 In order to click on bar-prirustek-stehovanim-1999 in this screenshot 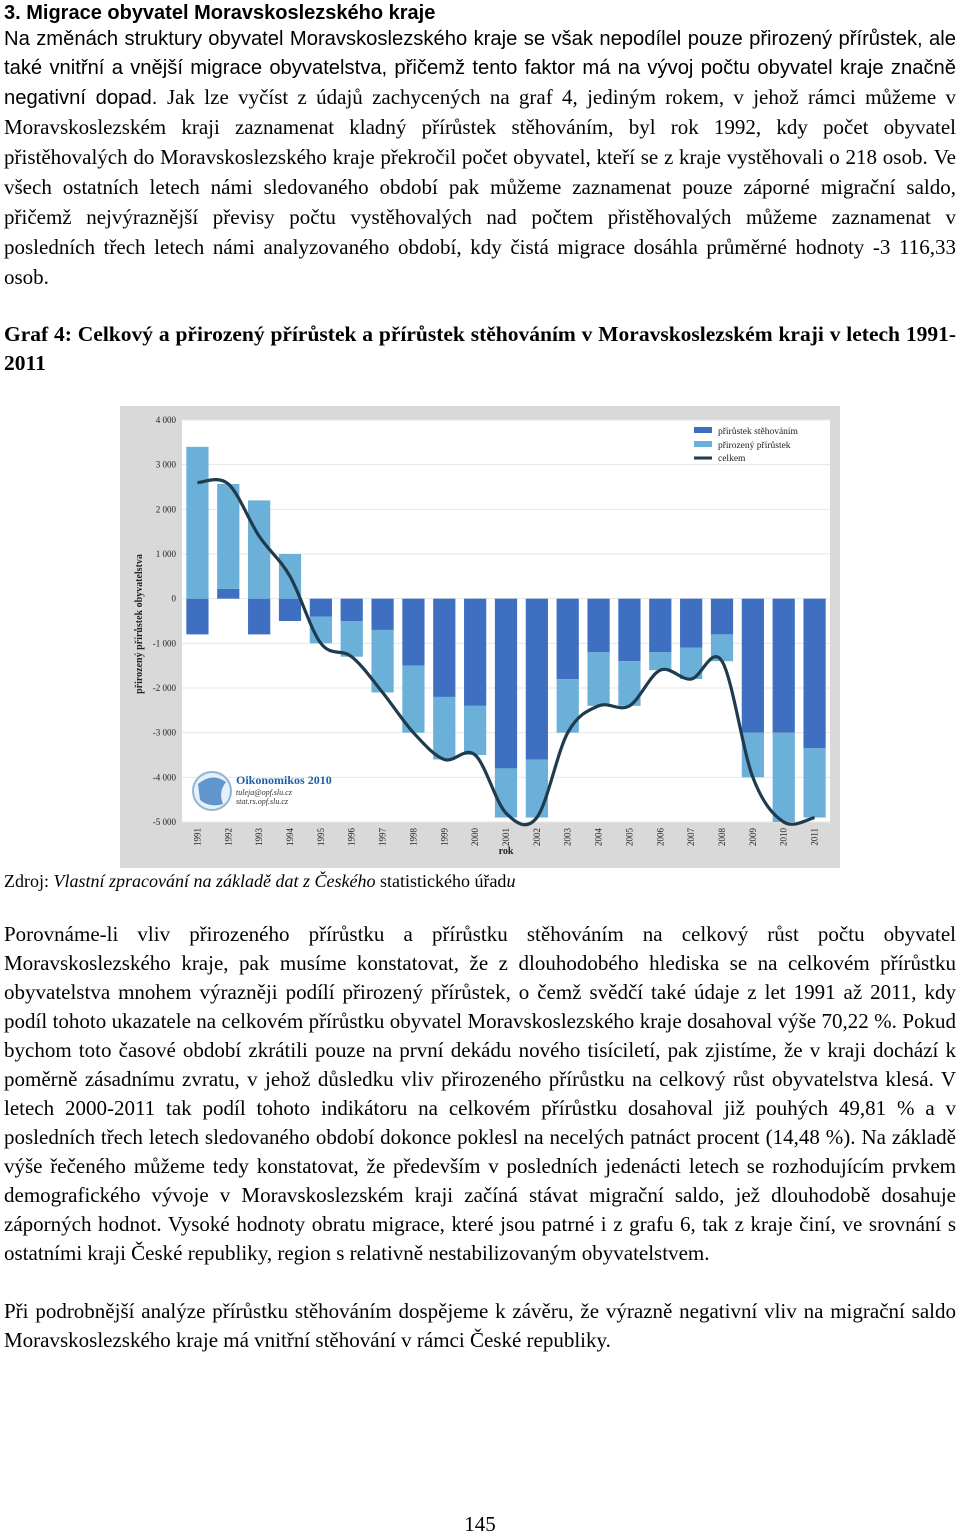, I will do `click(444, 647)`.